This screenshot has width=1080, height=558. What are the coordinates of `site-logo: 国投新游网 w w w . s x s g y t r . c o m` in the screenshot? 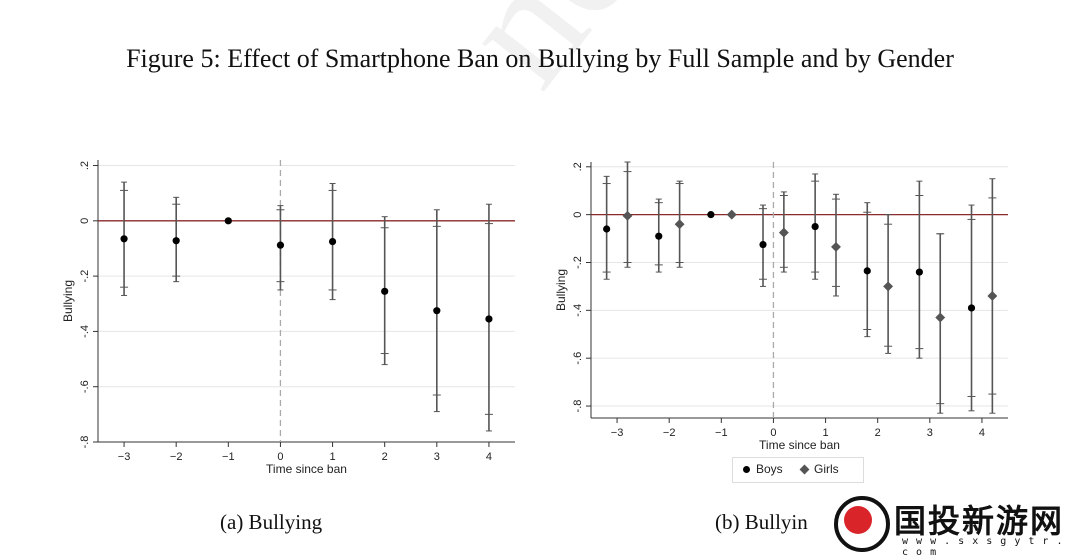 It's located at (947, 525).